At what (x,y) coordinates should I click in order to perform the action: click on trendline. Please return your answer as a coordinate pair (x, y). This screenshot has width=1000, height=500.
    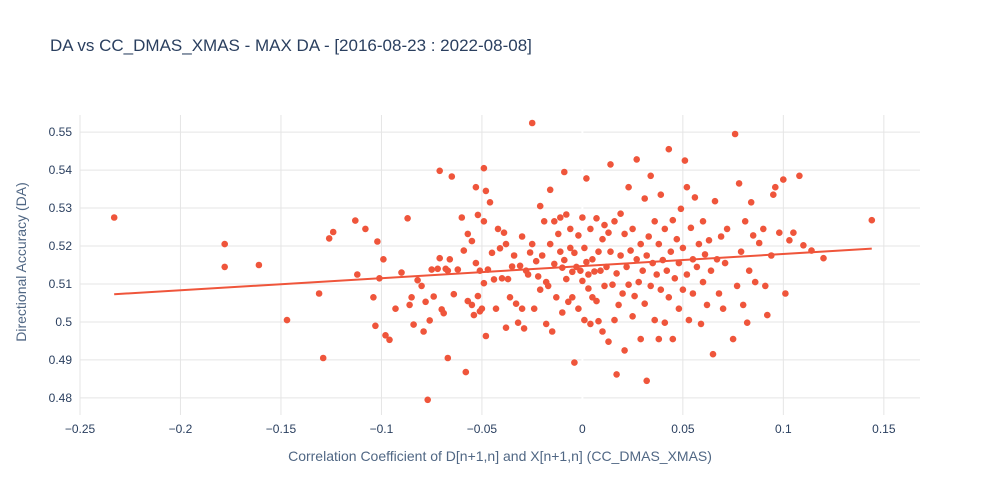
    Looking at the image, I should click on (493, 271).